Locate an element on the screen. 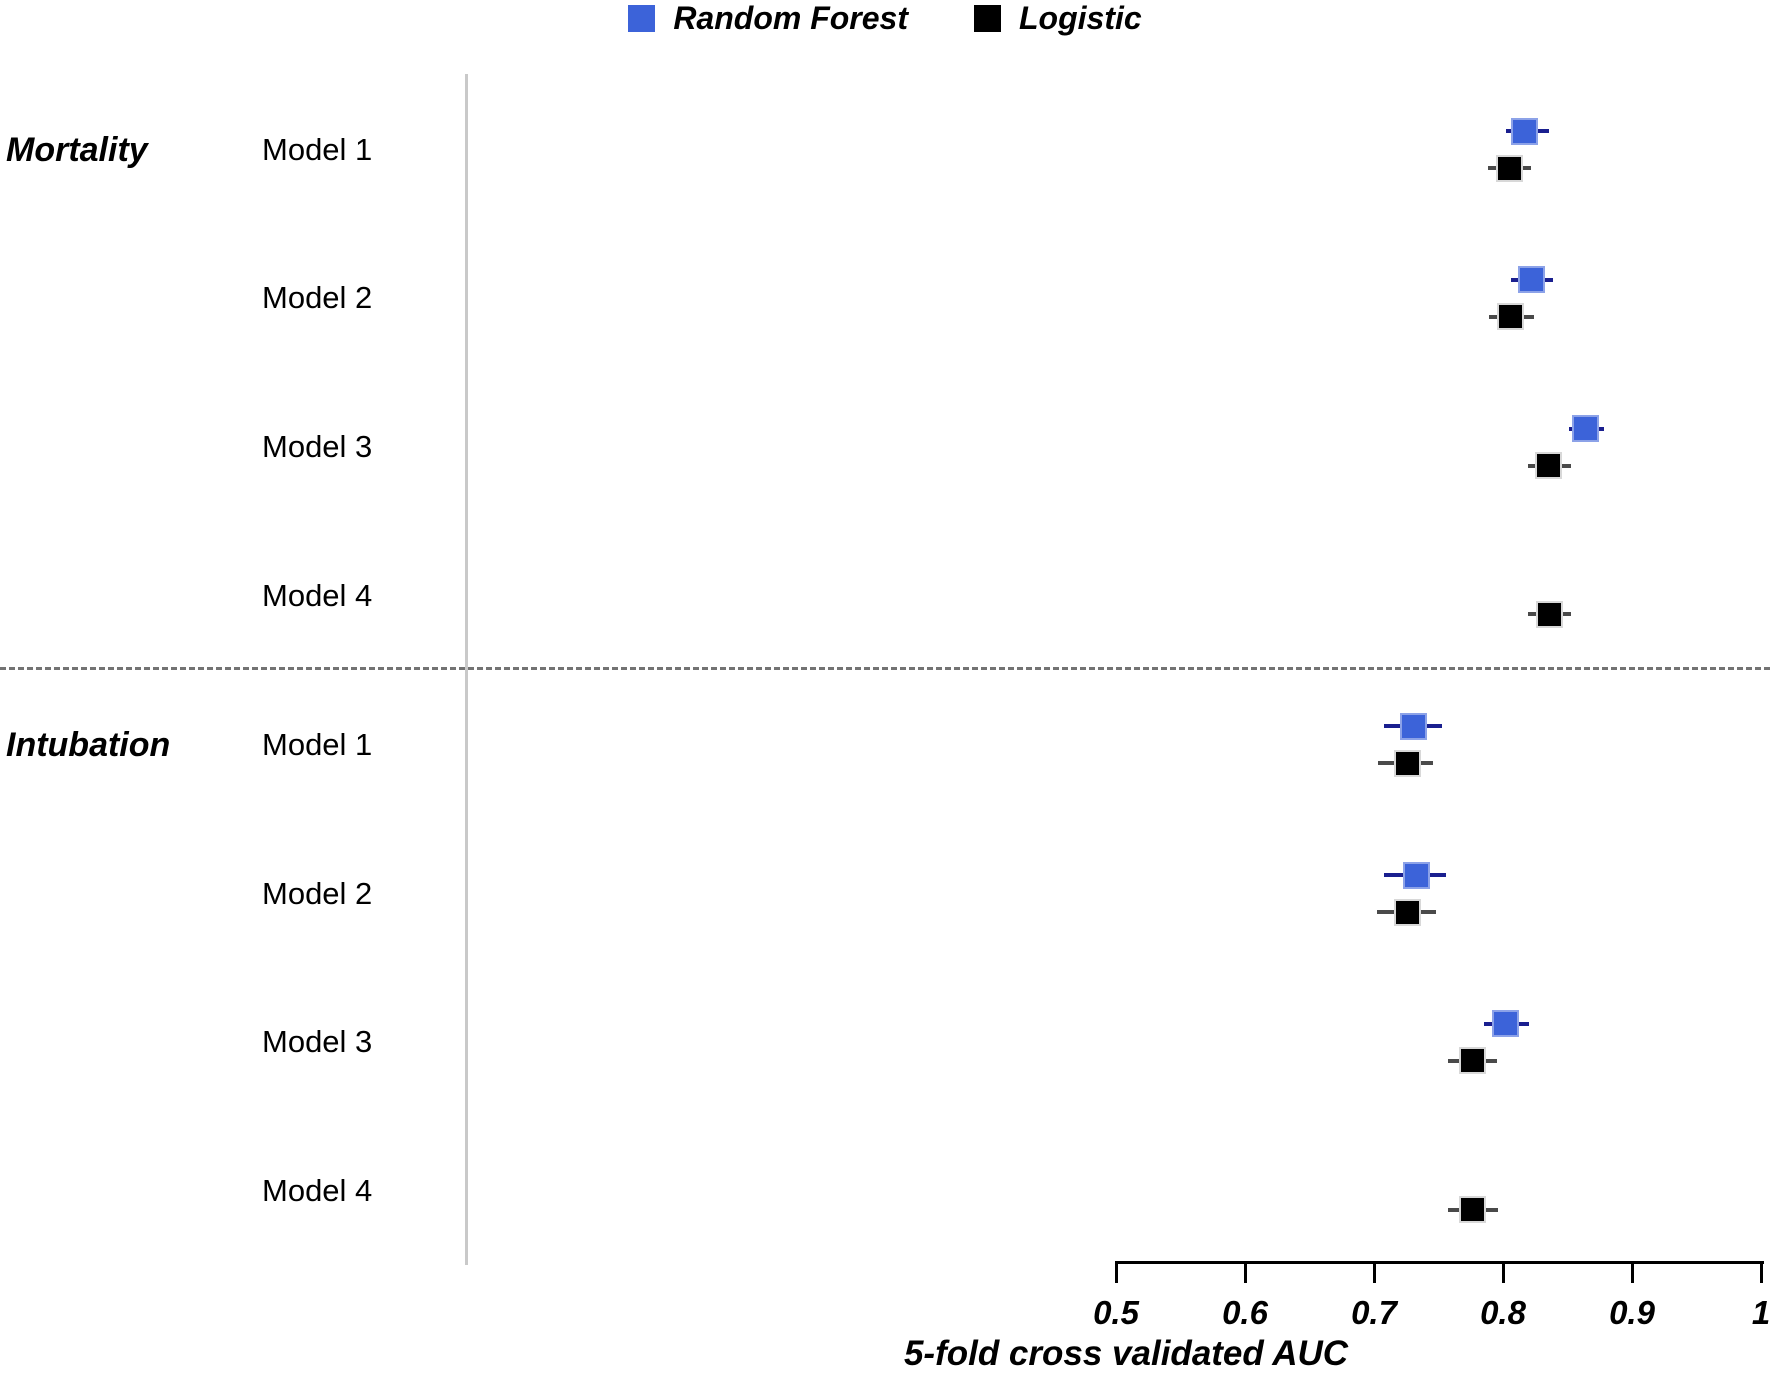 This screenshot has height=1378, width=1770. legend-label: Random Forest is located at coordinates (790, 18).